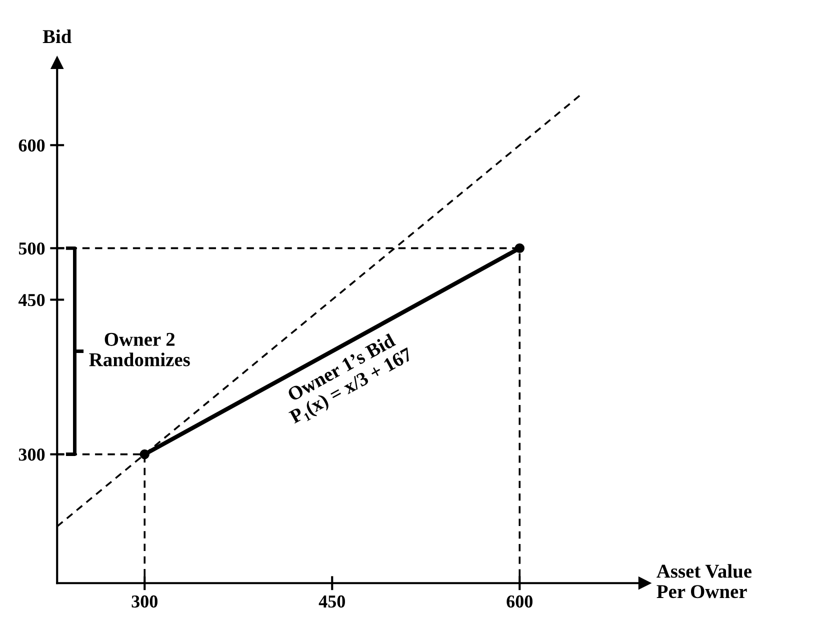  Describe the element at coordinates (31, 248) in the screenshot. I see `y-tick-label: 500` at that location.